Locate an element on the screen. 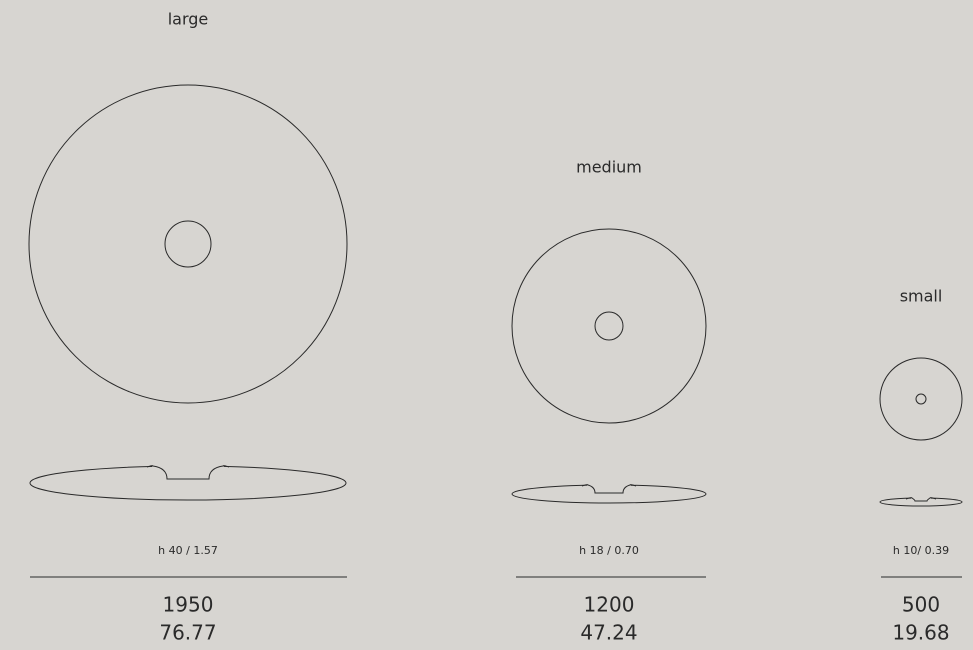  diameter-mm: 1950 is located at coordinates (188, 605).